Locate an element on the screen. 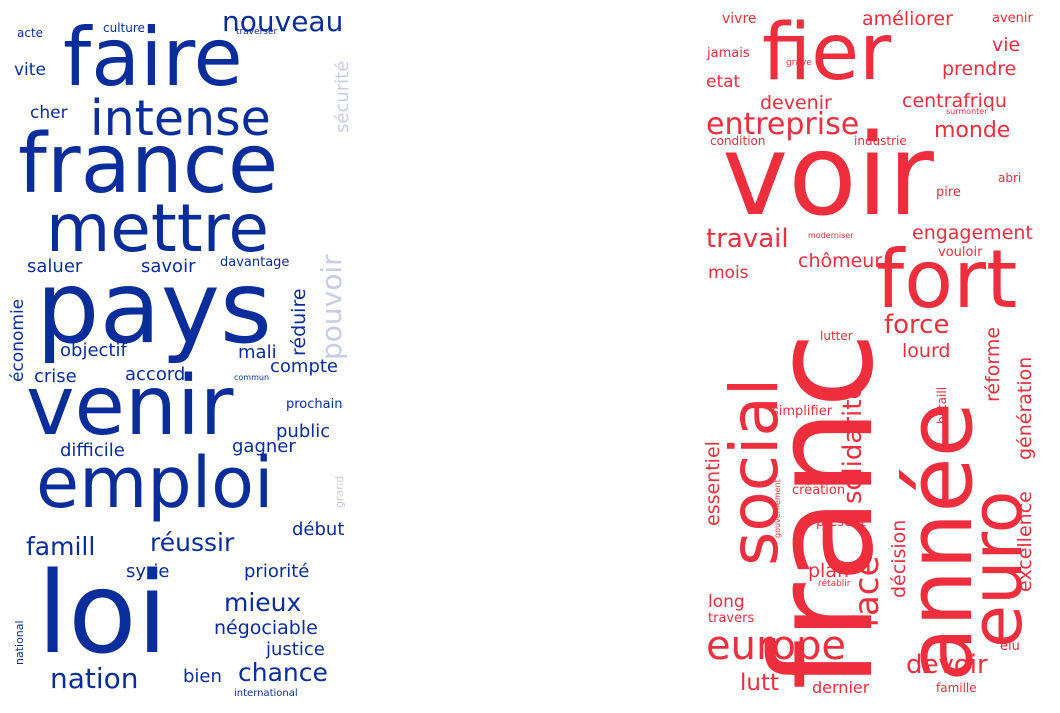  word: fort is located at coordinates (947, 279).